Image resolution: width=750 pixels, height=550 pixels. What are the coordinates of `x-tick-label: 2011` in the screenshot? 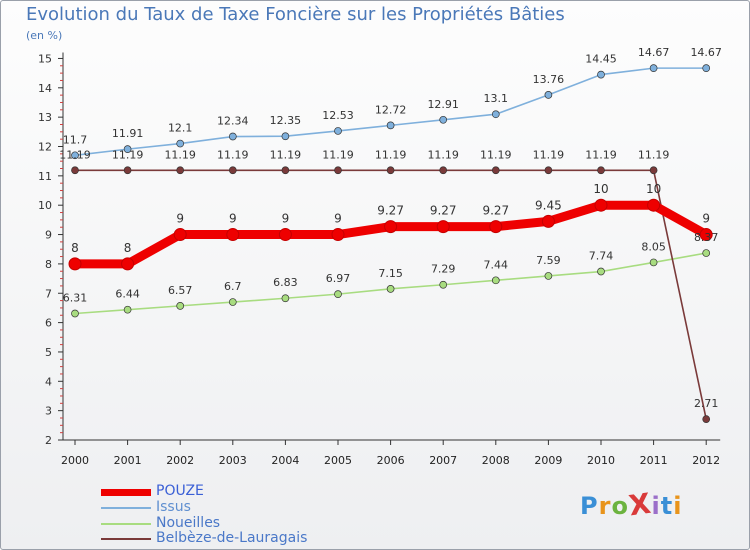 It's located at (654, 460).